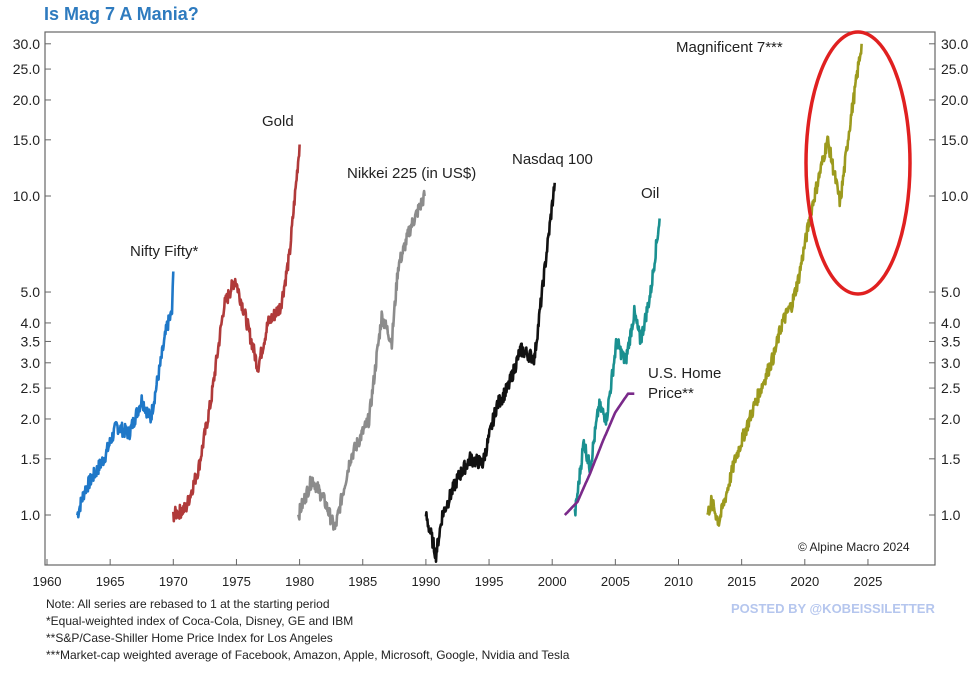  I want to click on y-tick-label-right: 15.0, so click(954, 140).